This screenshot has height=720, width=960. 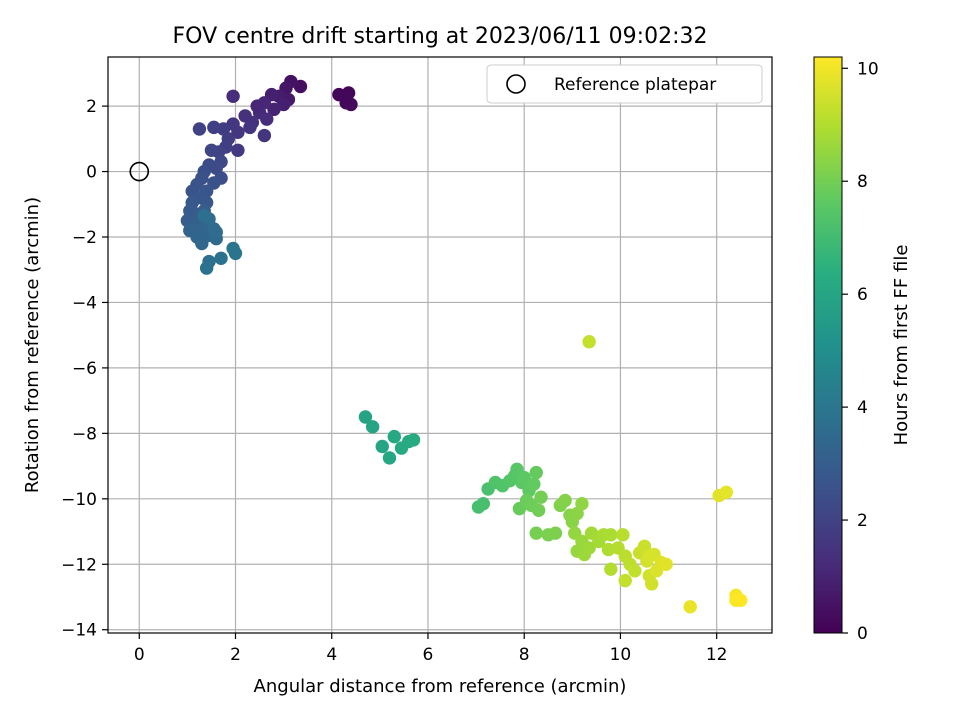 I want to click on legend-label: Reference platepar, so click(x=635, y=85).